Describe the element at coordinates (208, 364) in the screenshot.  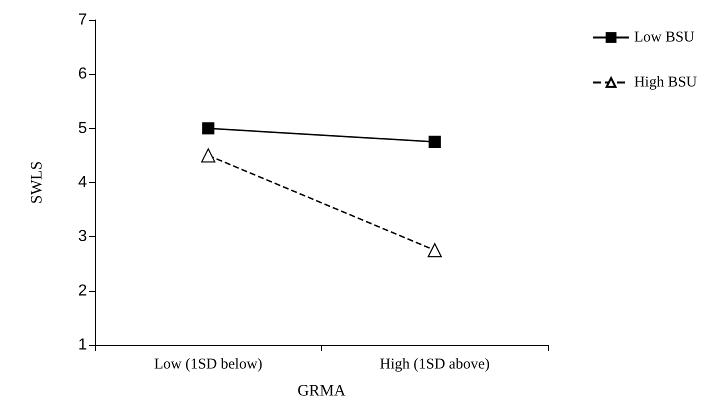
I see `x-tick-label: Low (1SD below)` at that location.